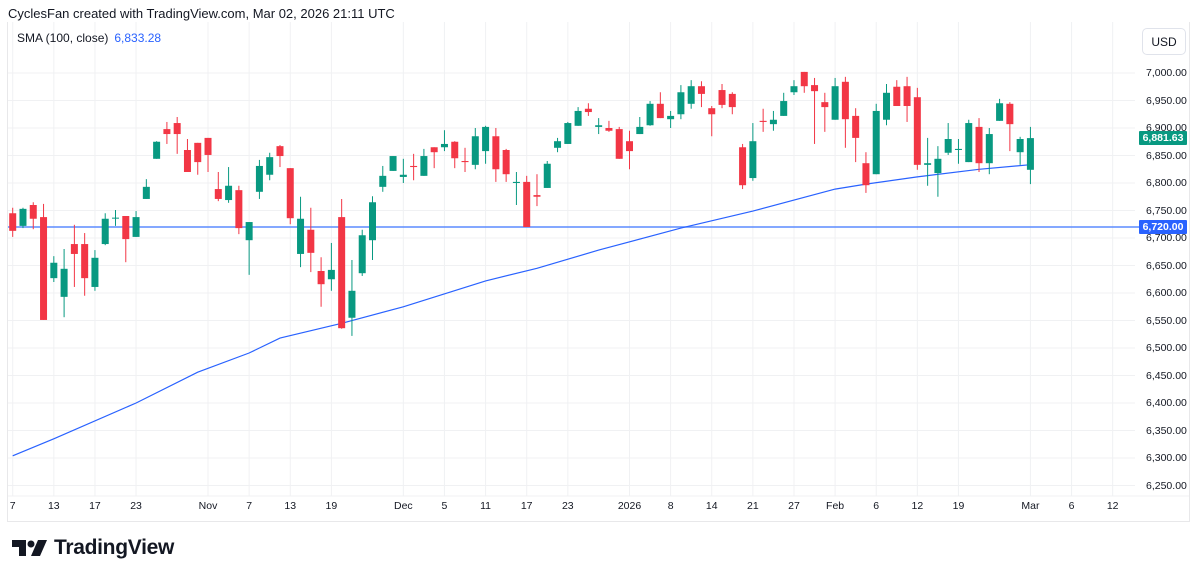  I want to click on y-tick-label: 6,550.00, so click(1166, 320).